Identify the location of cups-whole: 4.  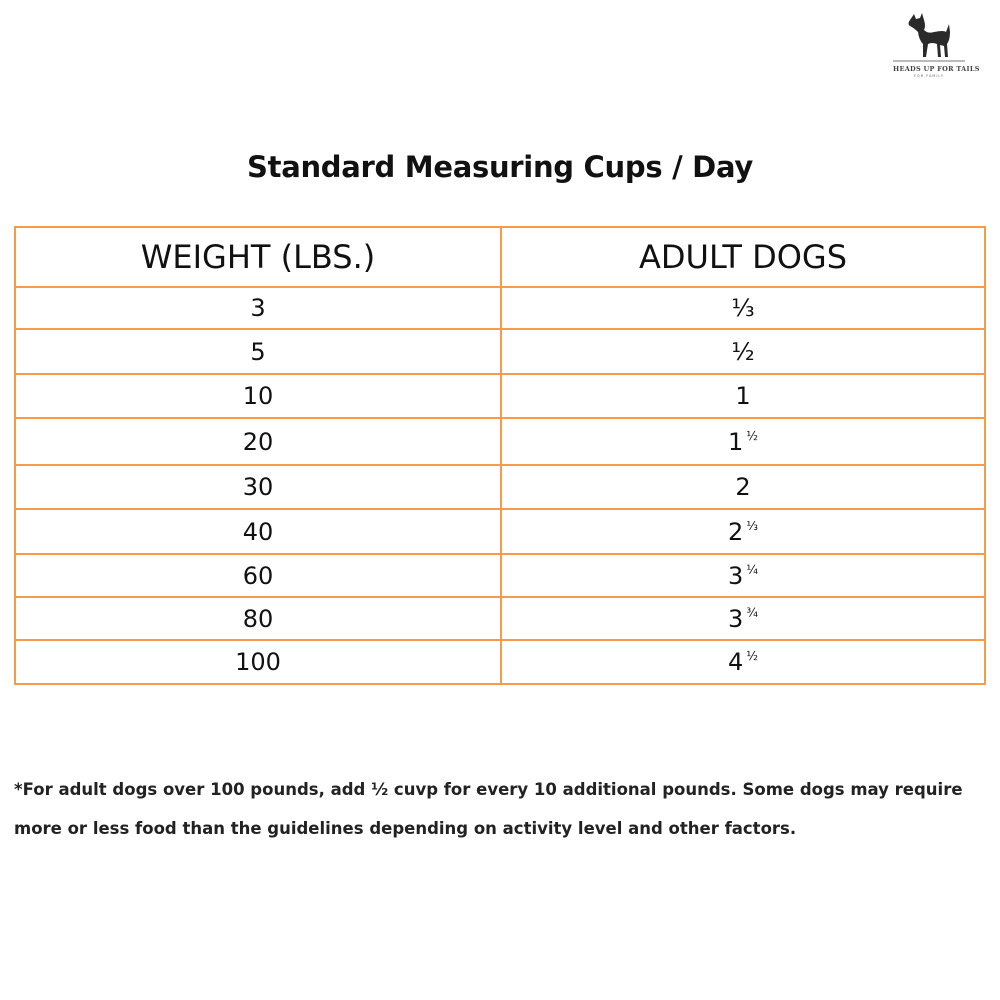
(736, 662).